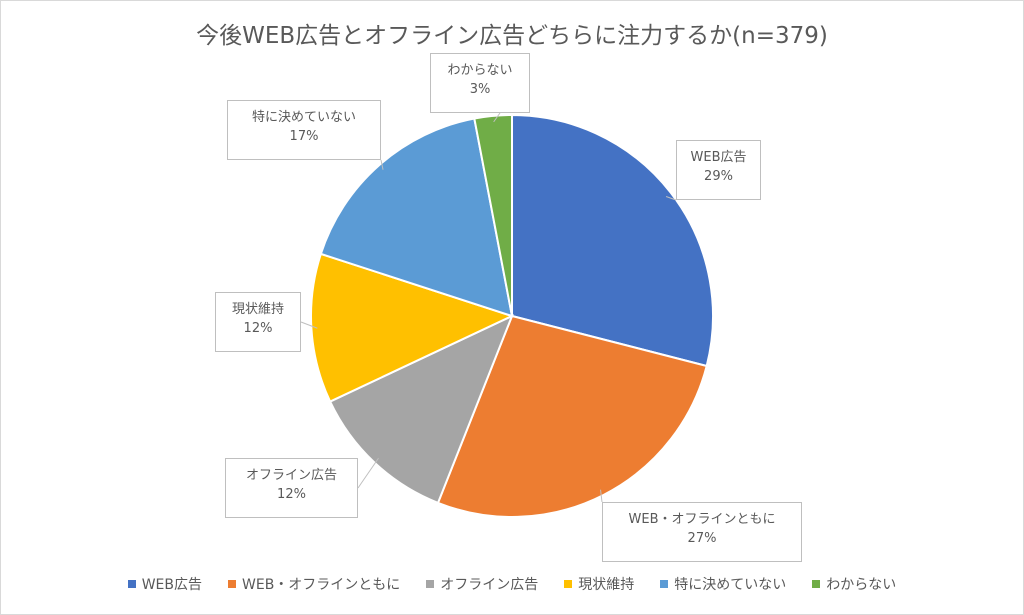  Describe the element at coordinates (321, 585) in the screenshot. I see `legend-label: WEB・オフラインともに` at that location.